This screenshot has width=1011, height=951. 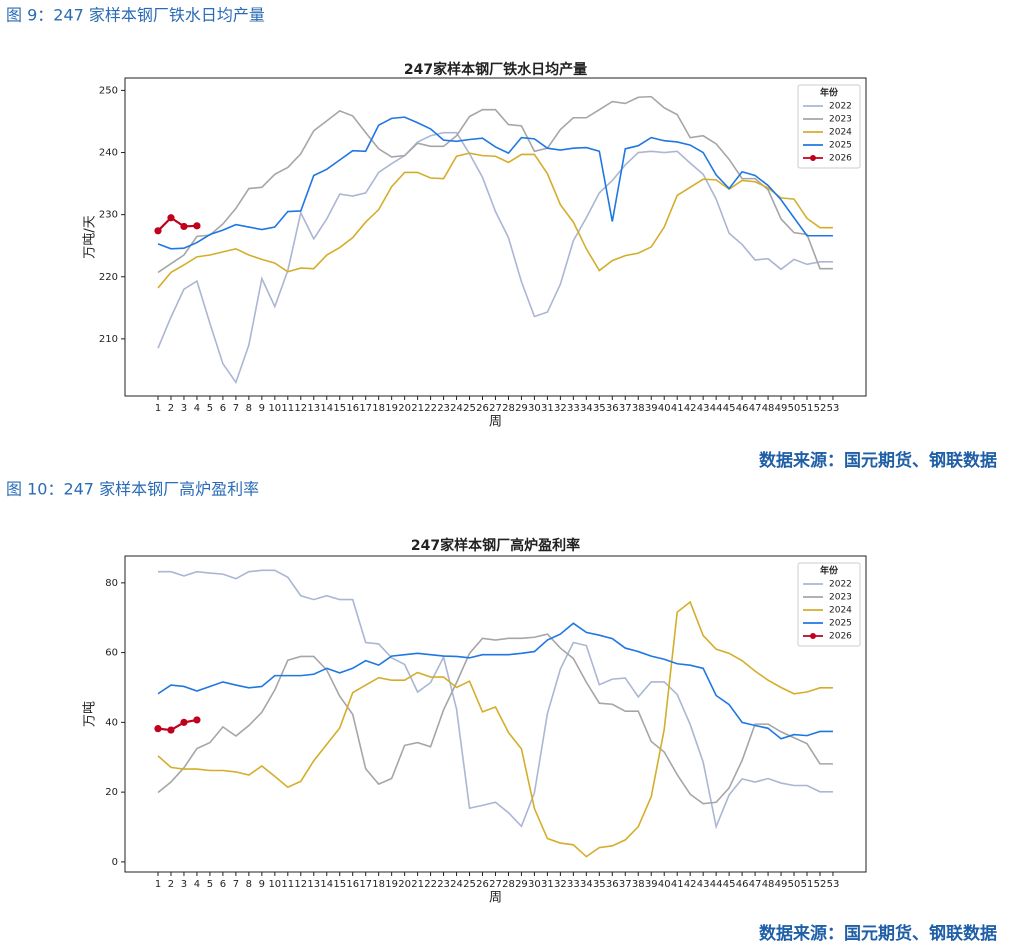 I want to click on y-tick-label: 0, so click(x=115, y=862).